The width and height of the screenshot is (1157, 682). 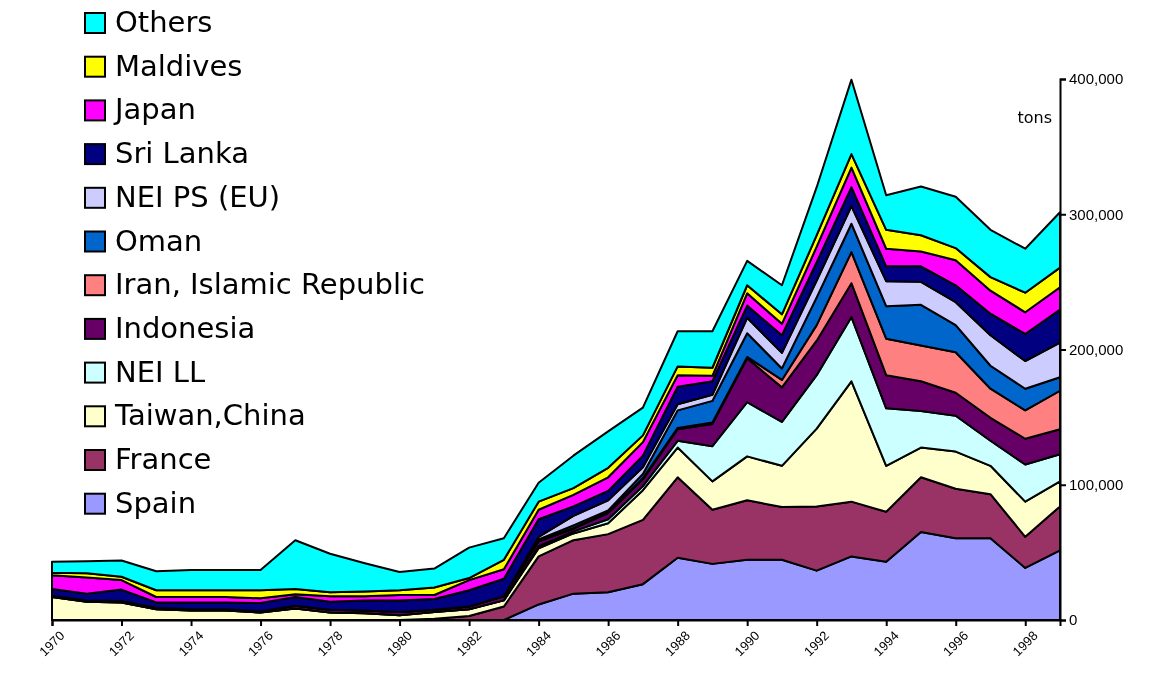 What do you see at coordinates (1073, 620) in the screenshot?
I see `y-tick-label: 0` at bounding box center [1073, 620].